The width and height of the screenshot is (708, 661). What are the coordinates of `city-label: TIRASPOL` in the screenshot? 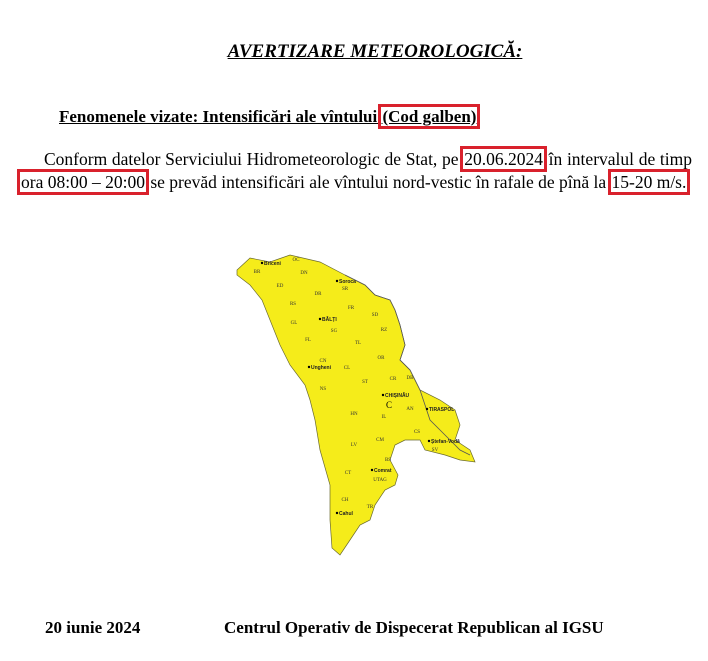 It's located at (441, 410).